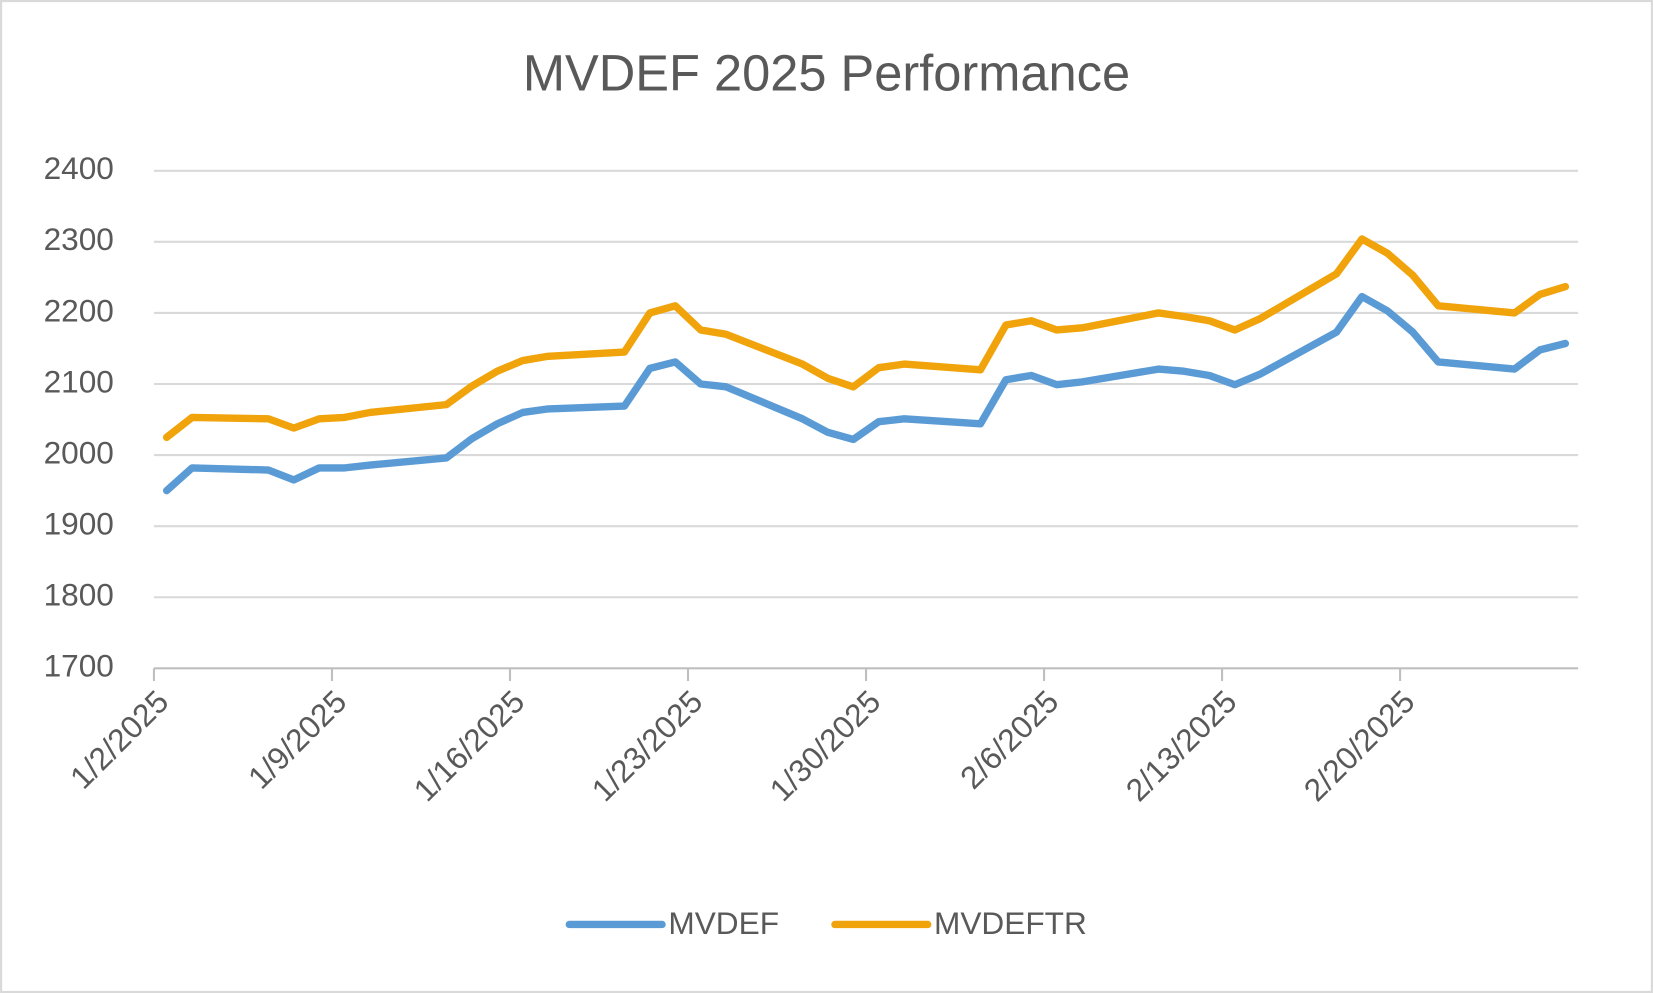 Image resolution: width=1653 pixels, height=993 pixels. What do you see at coordinates (79, 381) in the screenshot?
I see `y-tick-label: 2100` at bounding box center [79, 381].